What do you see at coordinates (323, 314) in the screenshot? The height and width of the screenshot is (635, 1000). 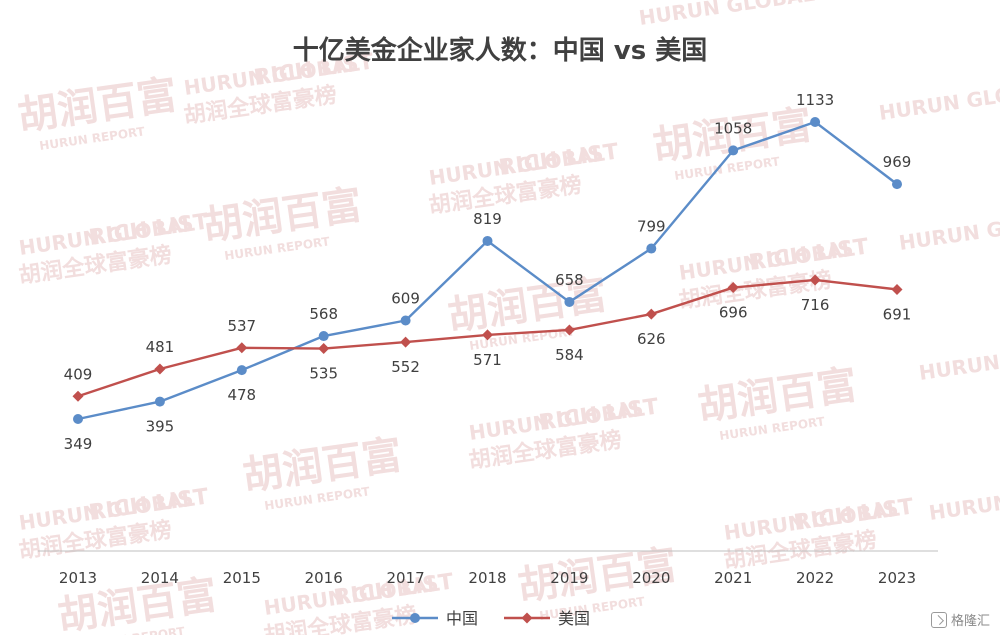 I see `data-label: 568` at bounding box center [323, 314].